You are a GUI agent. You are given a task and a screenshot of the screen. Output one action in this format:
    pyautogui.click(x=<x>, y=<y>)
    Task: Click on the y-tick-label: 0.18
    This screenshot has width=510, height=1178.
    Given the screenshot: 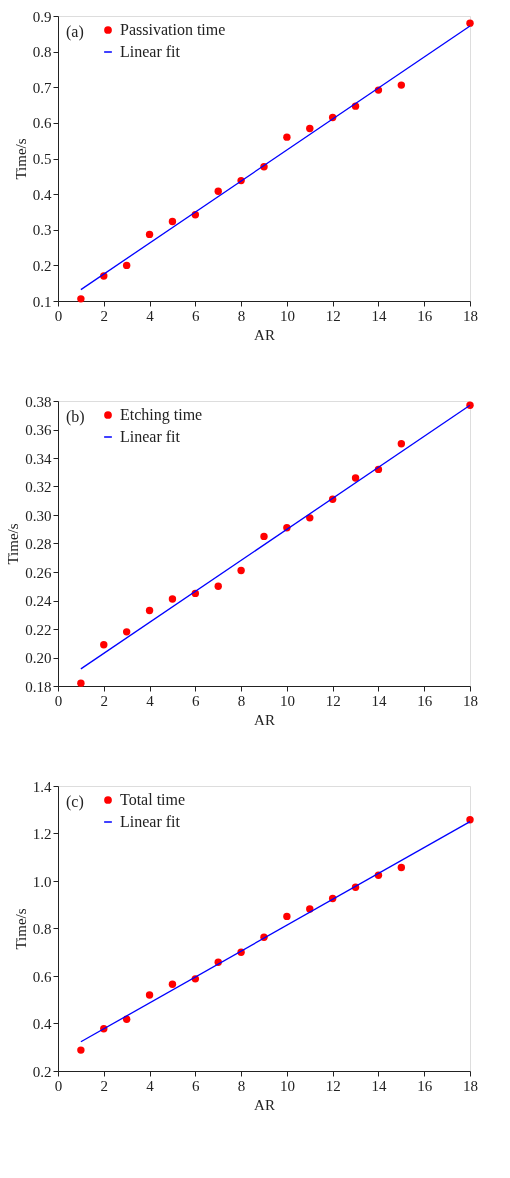 What is the action you would take?
    pyautogui.click(x=38, y=686)
    